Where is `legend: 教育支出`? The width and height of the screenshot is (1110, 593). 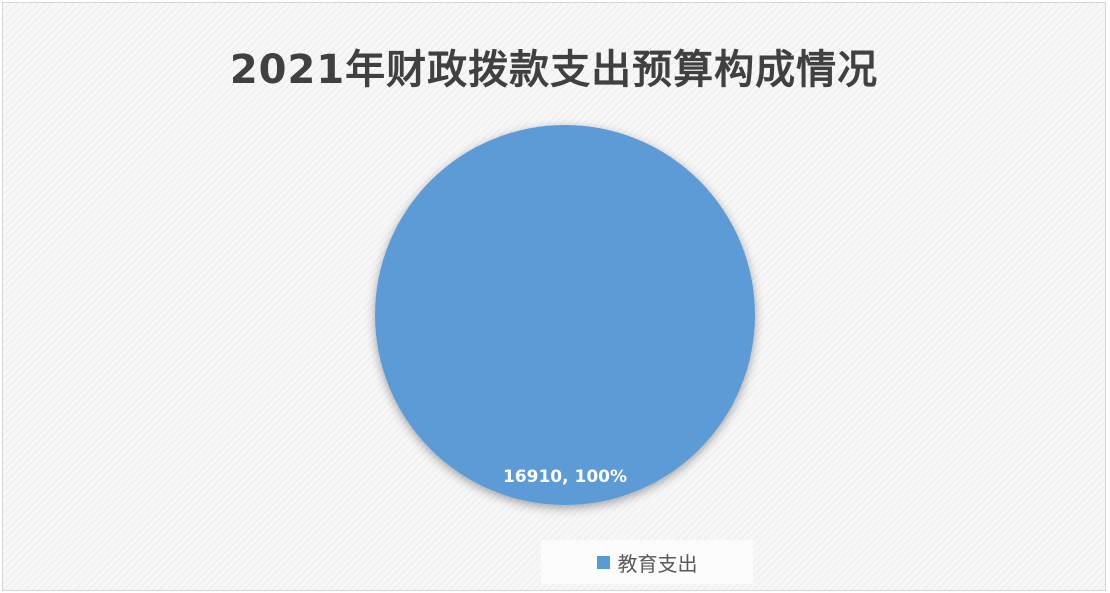 legend: 教育支出 is located at coordinates (647, 562).